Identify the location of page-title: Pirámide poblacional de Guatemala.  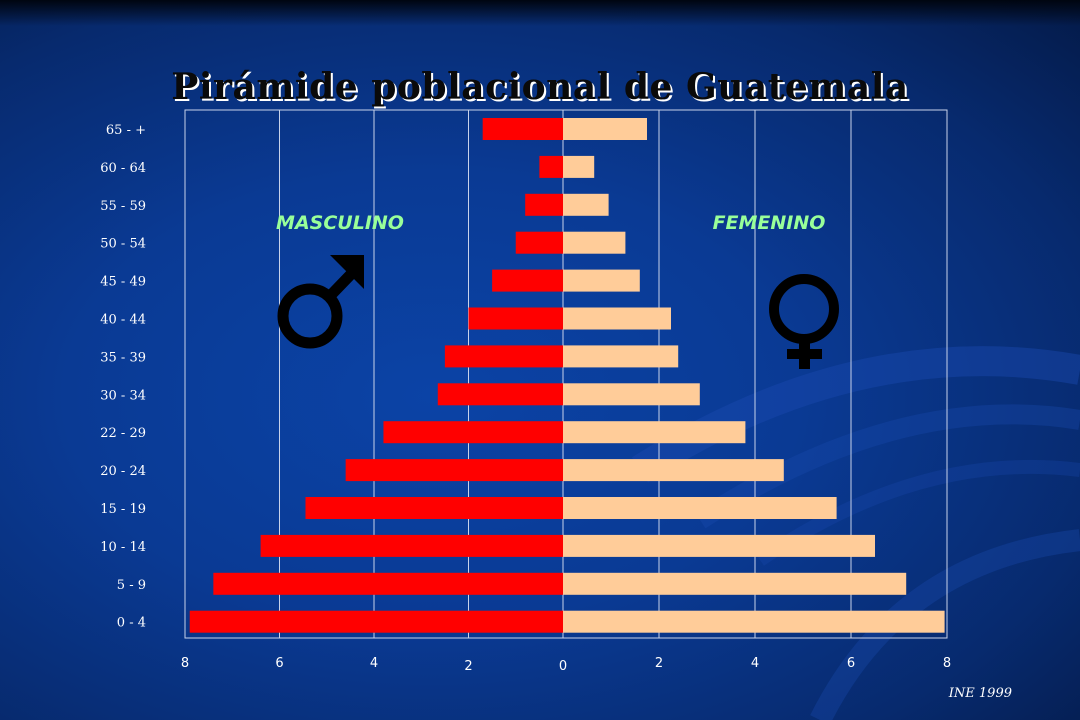
(540, 87).